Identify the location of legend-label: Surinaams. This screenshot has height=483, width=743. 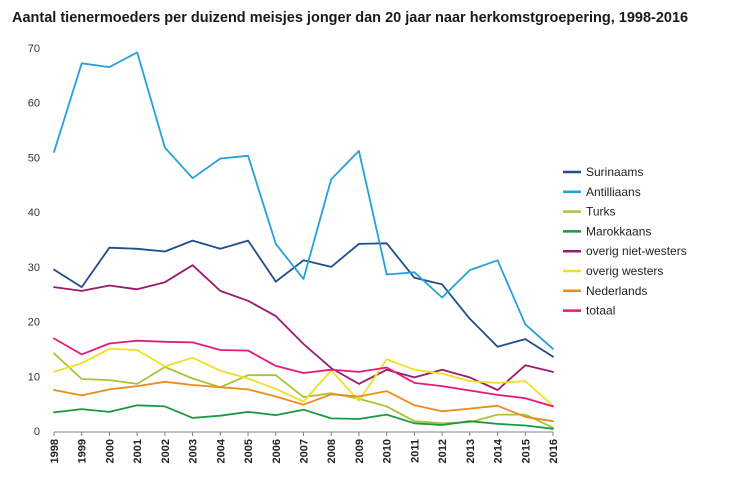
(614, 172).